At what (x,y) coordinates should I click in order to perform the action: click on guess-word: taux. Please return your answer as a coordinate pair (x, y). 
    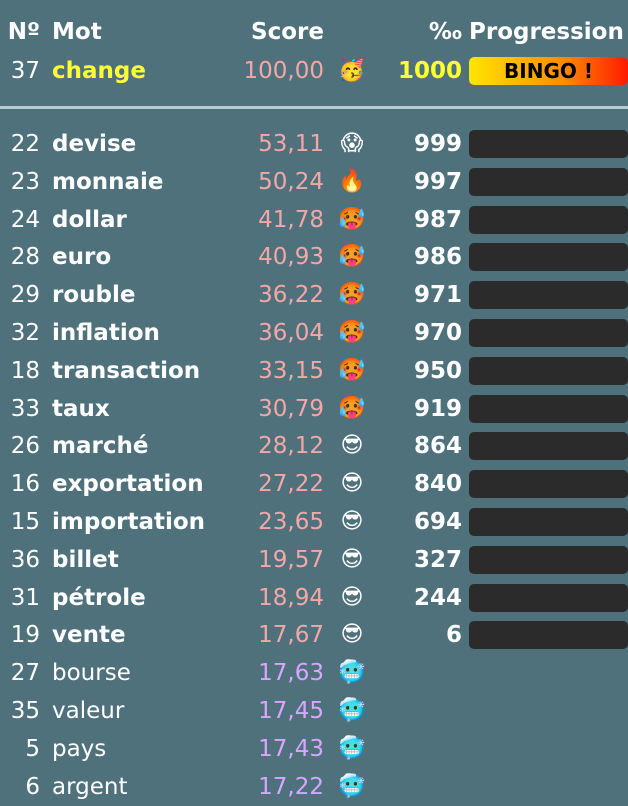
    Looking at the image, I should click on (81, 408).